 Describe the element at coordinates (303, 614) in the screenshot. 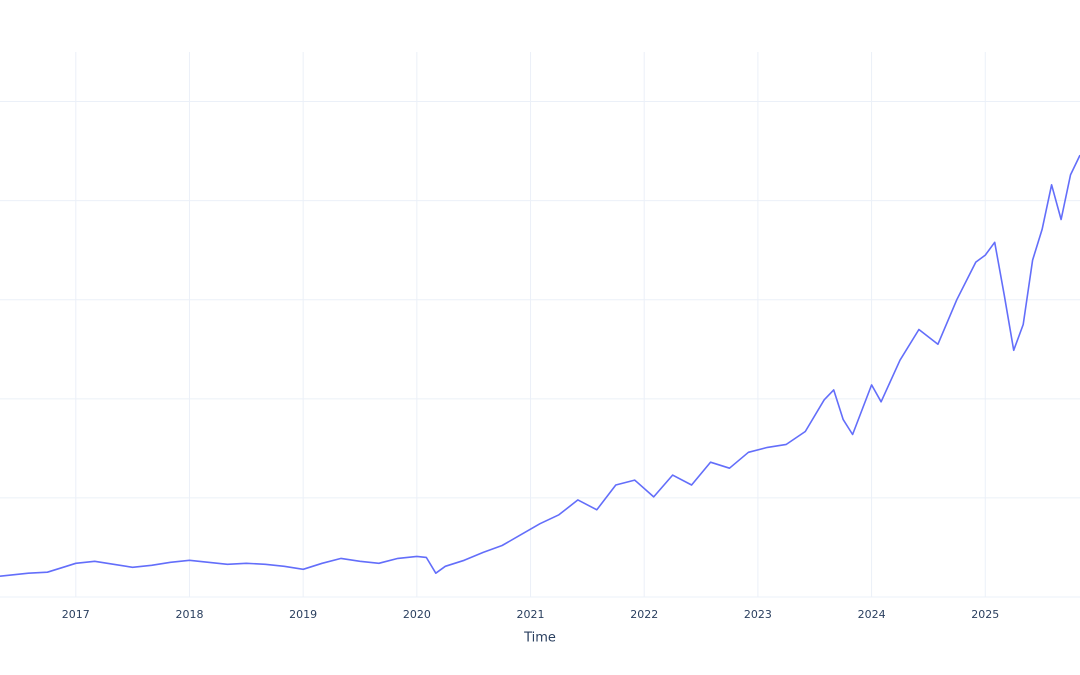

I see `x-tick-label: 2019` at that location.